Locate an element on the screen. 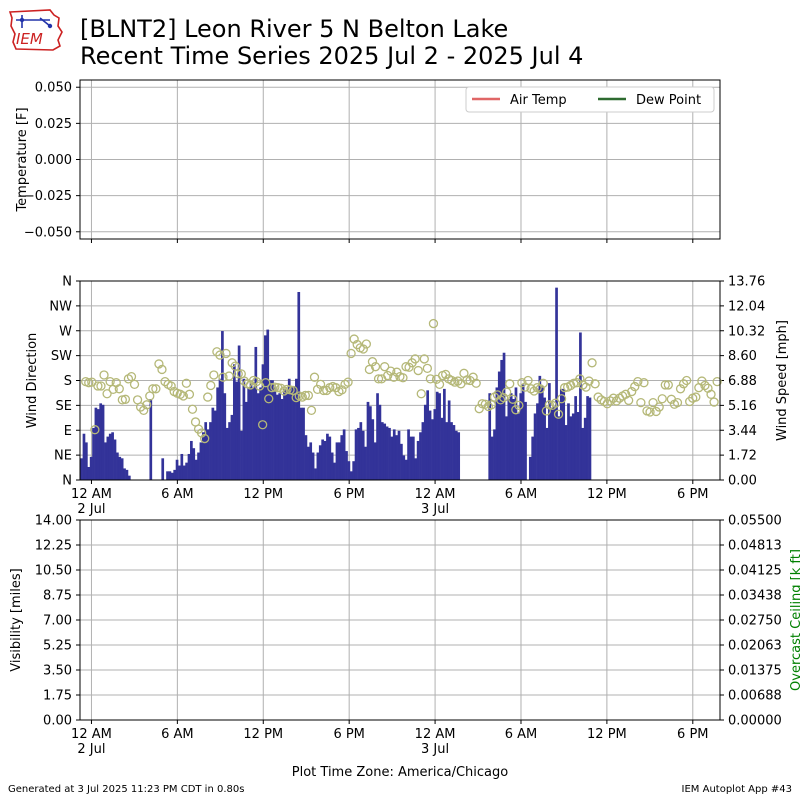 Image resolution: width=800 pixels, height=800 pixels. wind-y2tick-label: 1.72 is located at coordinates (742, 456).